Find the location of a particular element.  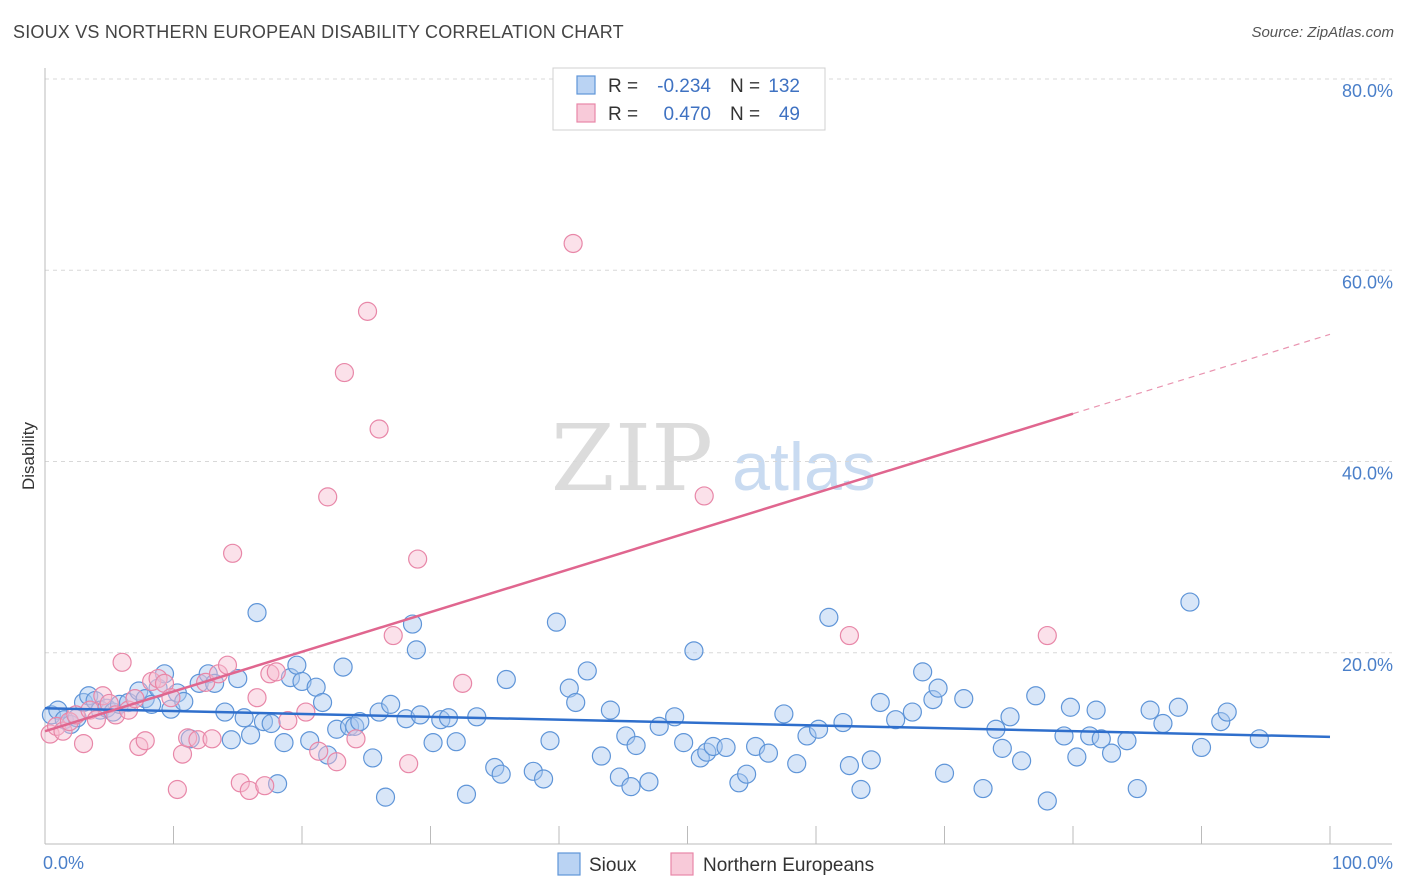

x-tick-label-max: 100.0% is located at coordinates (1362, 863).